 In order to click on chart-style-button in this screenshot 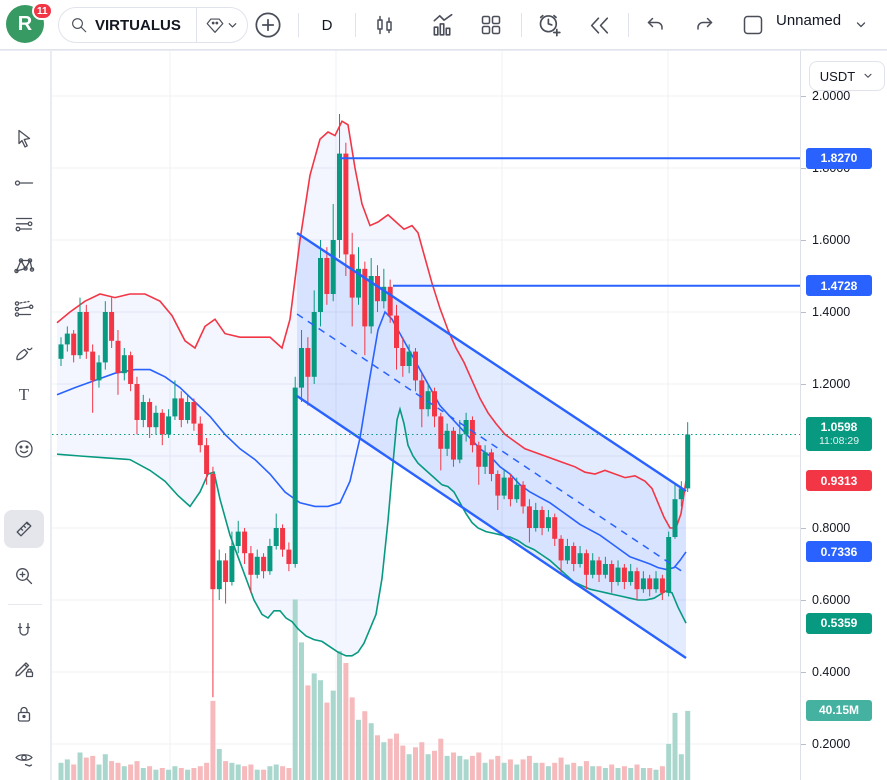, I will do `click(385, 25)`.